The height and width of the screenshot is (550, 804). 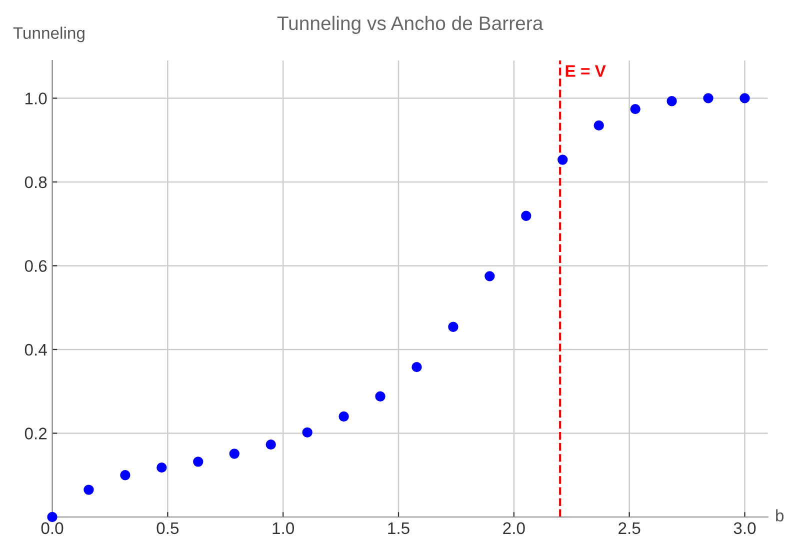 What do you see at coordinates (36, 98) in the screenshot?
I see `y-tick-label: 1.0` at bounding box center [36, 98].